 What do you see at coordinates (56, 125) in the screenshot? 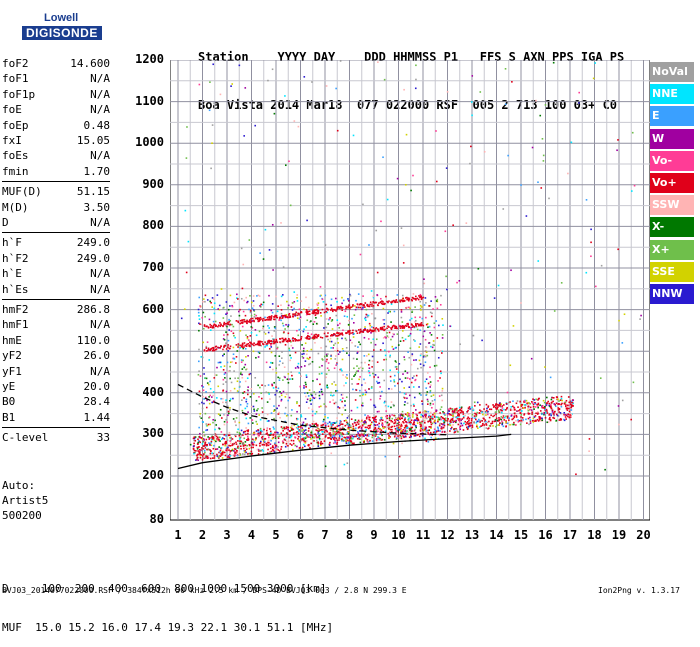
I see `param-row-4: foEp 0.48` at bounding box center [56, 125].